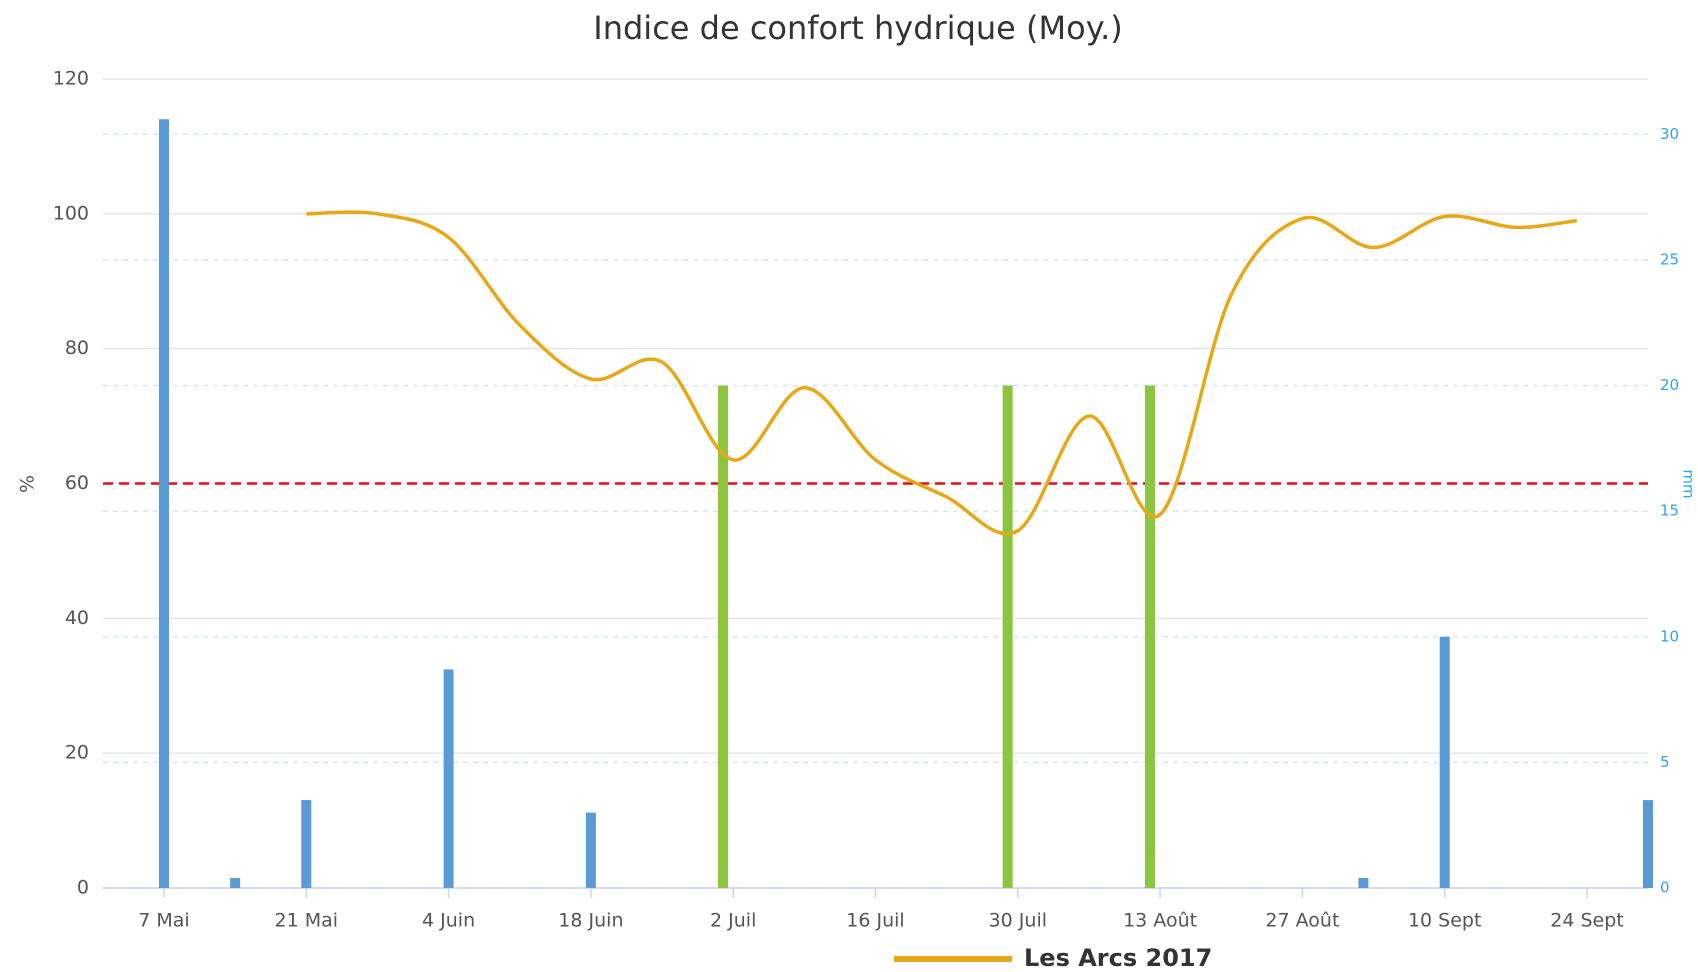 The width and height of the screenshot is (1698, 972). What do you see at coordinates (733, 921) in the screenshot?
I see `x-tick-label: 2 Juil` at bounding box center [733, 921].